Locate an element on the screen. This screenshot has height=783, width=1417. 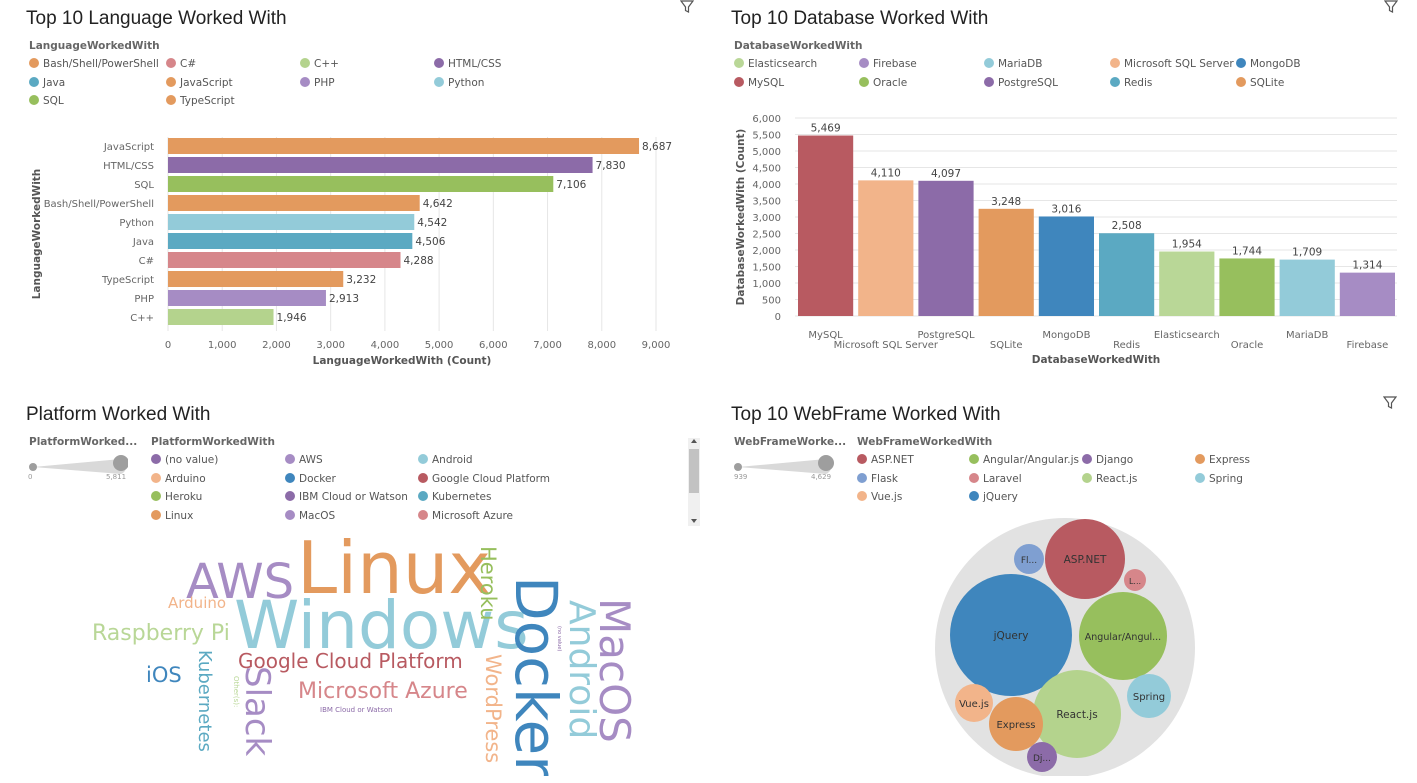
legend-item: Docker is located at coordinates (310, 479).